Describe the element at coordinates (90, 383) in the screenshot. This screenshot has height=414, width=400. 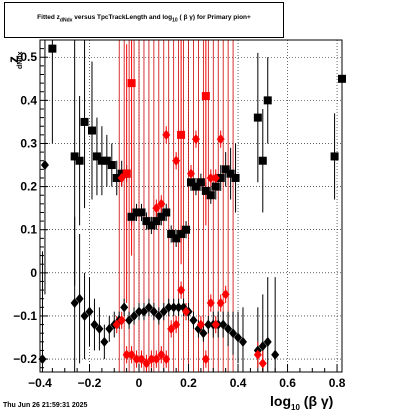
I see `x-tick-label: −0.2` at that location.